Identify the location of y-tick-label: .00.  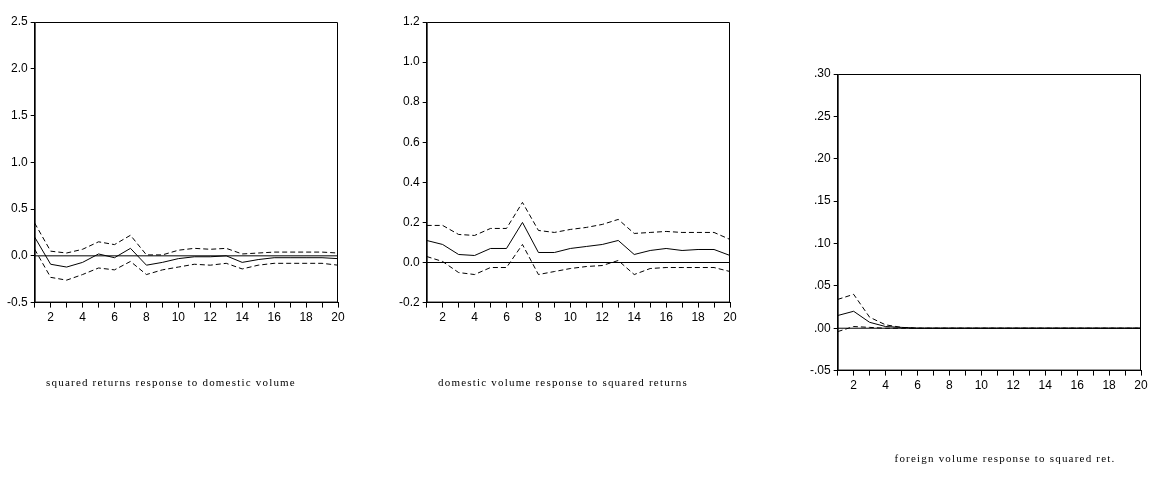
(822, 327).